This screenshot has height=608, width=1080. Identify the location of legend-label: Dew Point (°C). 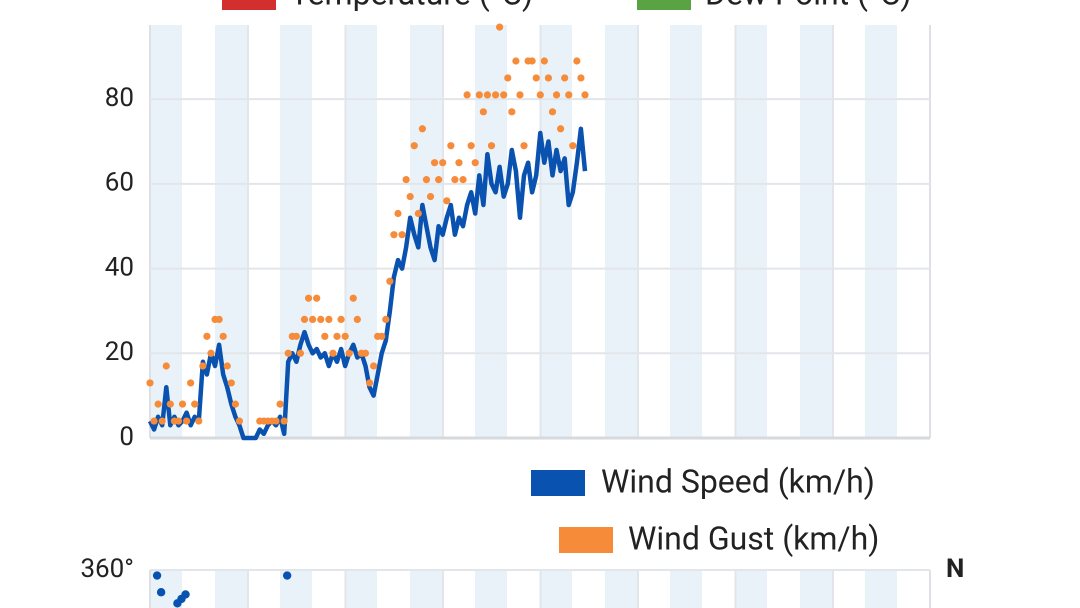
(808, 6).